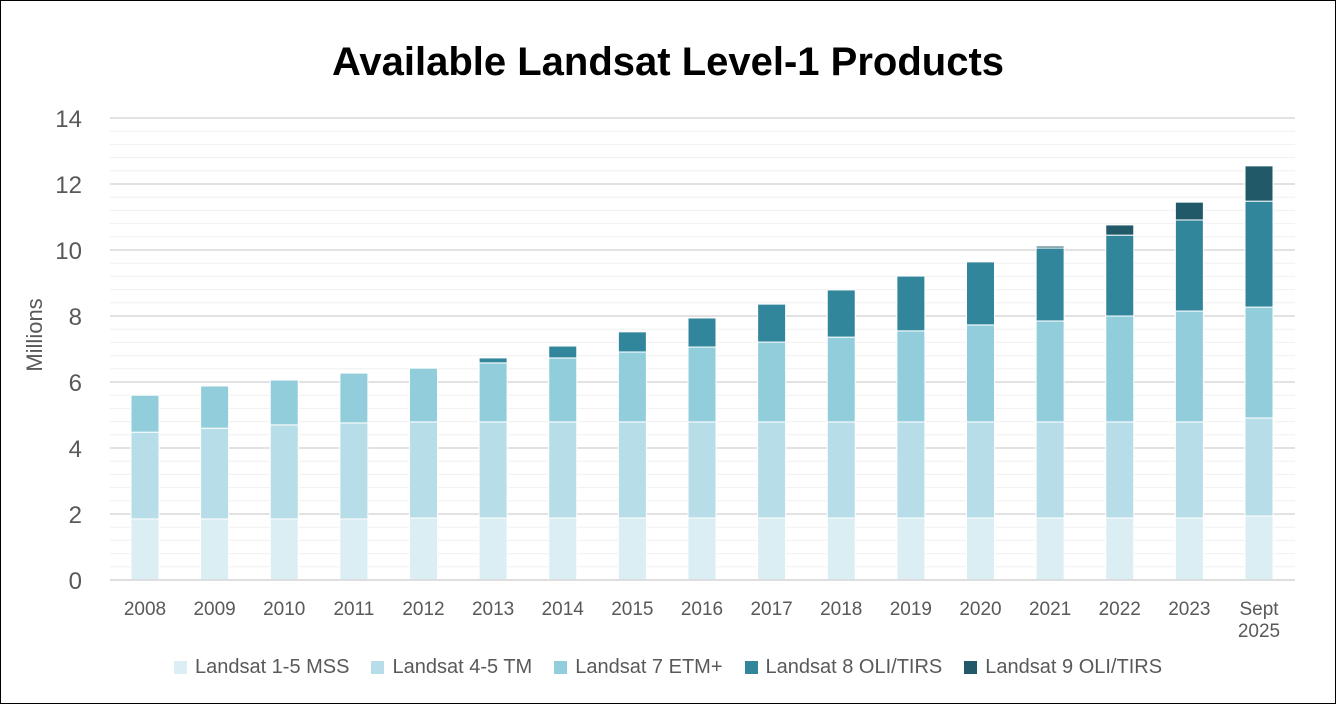 The image size is (1336, 704). What do you see at coordinates (841, 609) in the screenshot?
I see `x-tick-label: 2018` at bounding box center [841, 609].